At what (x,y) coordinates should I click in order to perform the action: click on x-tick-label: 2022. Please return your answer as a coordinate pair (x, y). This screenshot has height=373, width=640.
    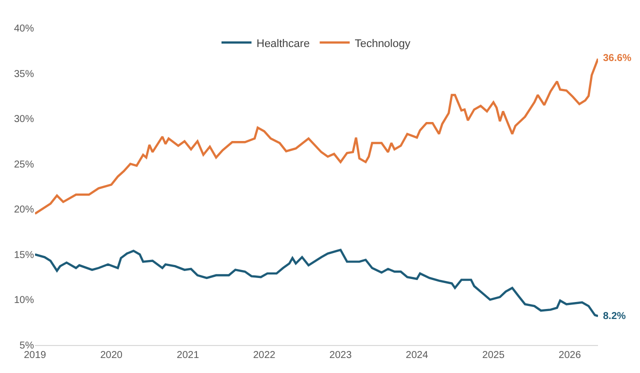
    Looking at the image, I should click on (264, 355).